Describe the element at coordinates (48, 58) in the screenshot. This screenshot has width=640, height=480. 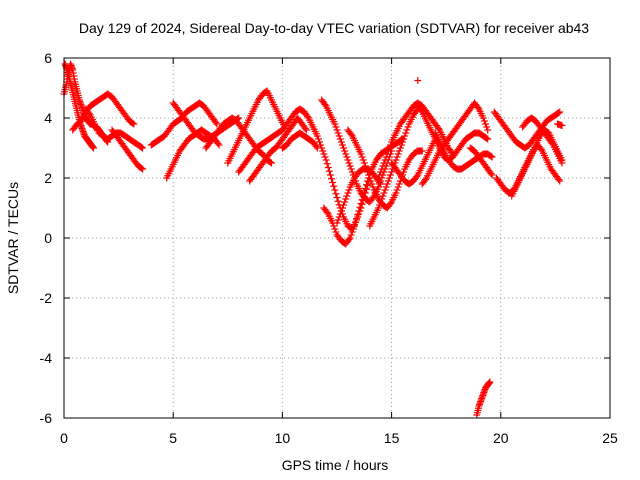
I see `y-tick-label: 6` at that location.